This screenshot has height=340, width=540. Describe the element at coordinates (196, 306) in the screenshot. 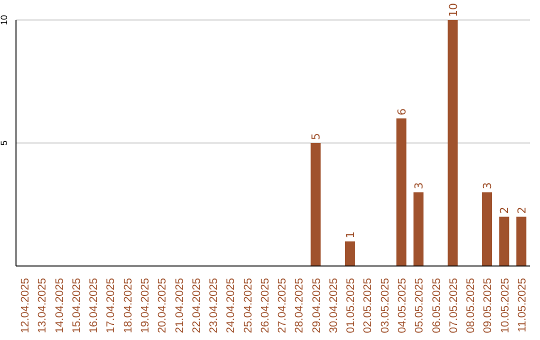

I see `x-tick-label: 22.04.2025` at that location.